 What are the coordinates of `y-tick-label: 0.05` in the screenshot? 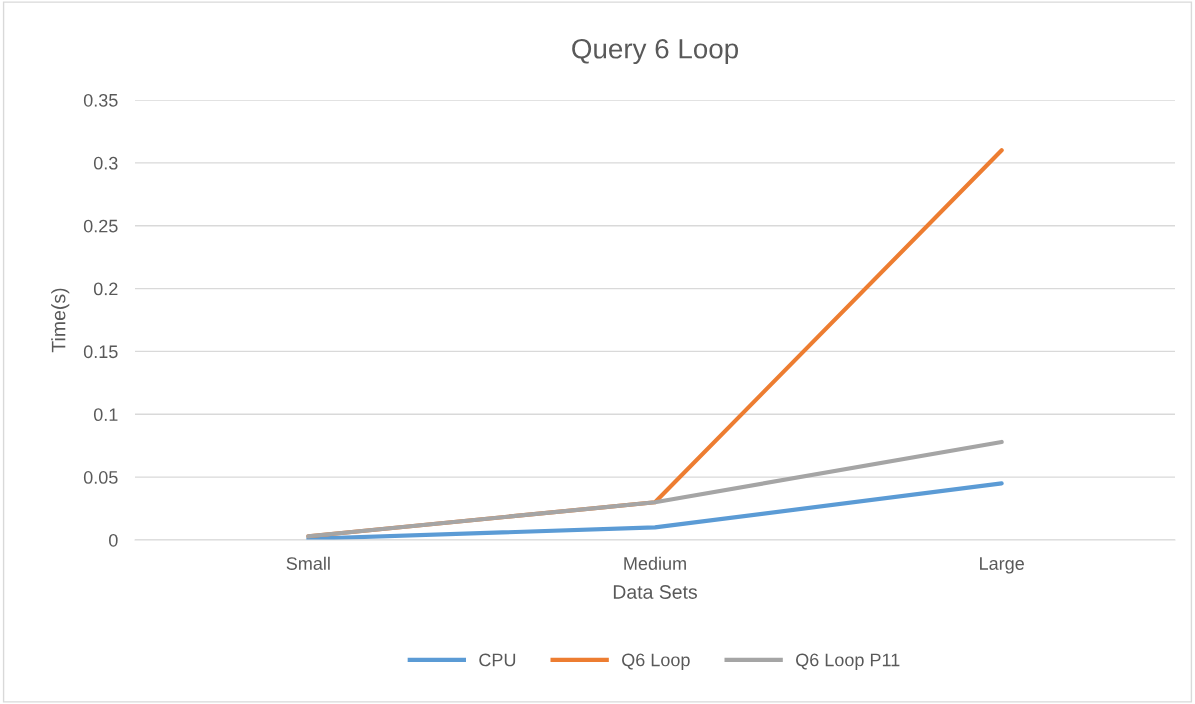 It's located at (100, 477).